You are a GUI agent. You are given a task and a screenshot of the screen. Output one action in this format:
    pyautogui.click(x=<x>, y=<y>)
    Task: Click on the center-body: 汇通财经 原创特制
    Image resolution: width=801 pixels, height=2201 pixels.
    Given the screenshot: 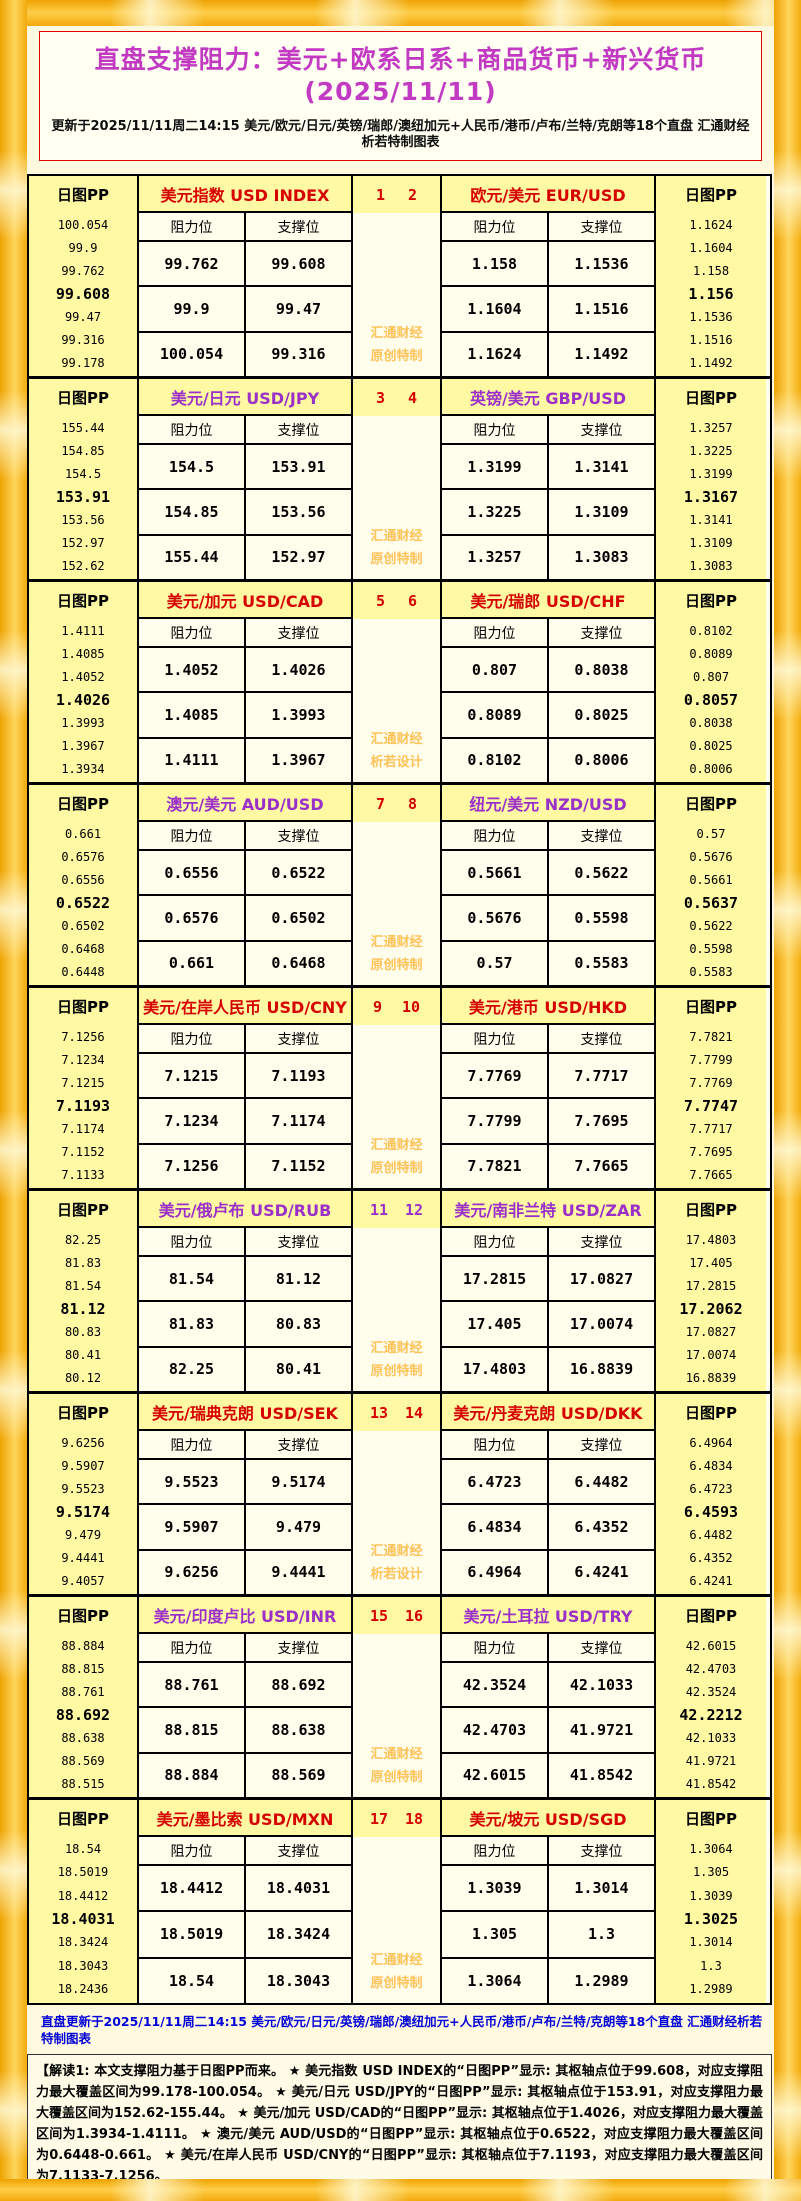 What is the action you would take?
    pyautogui.click(x=396, y=1309)
    